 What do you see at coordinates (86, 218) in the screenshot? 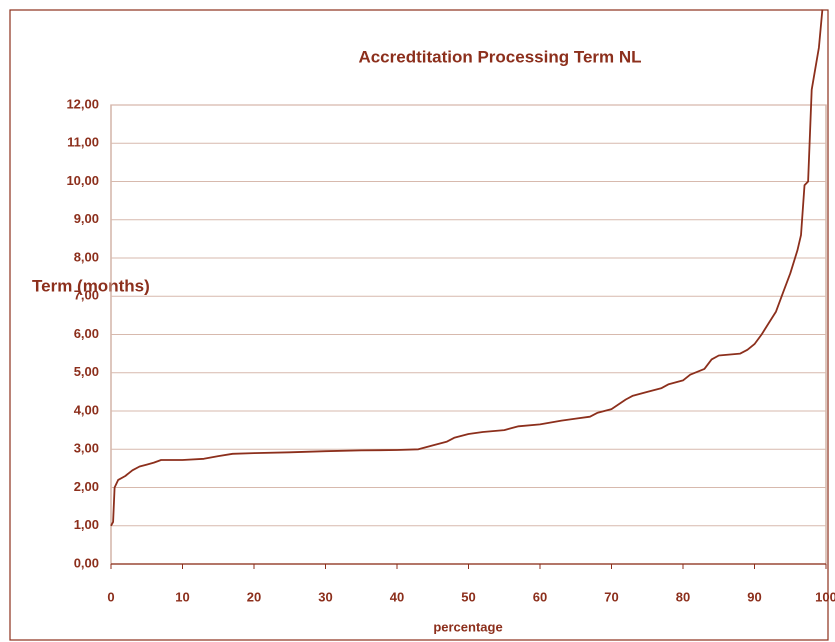
I see `y-tick-label: 9,00` at bounding box center [86, 218].